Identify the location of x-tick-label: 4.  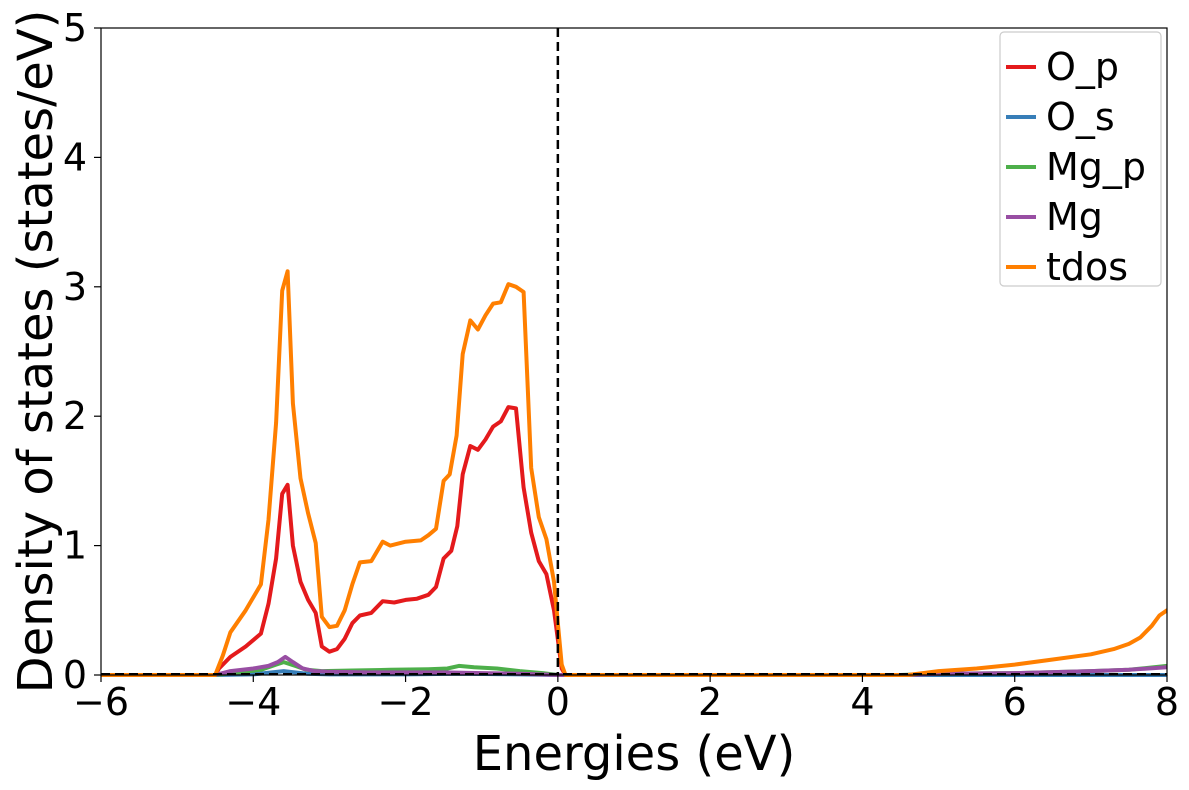
(862, 702).